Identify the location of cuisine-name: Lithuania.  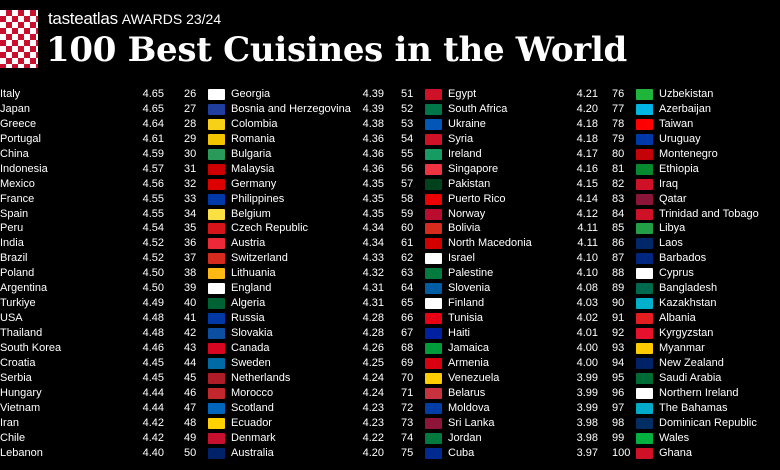
(253, 273).